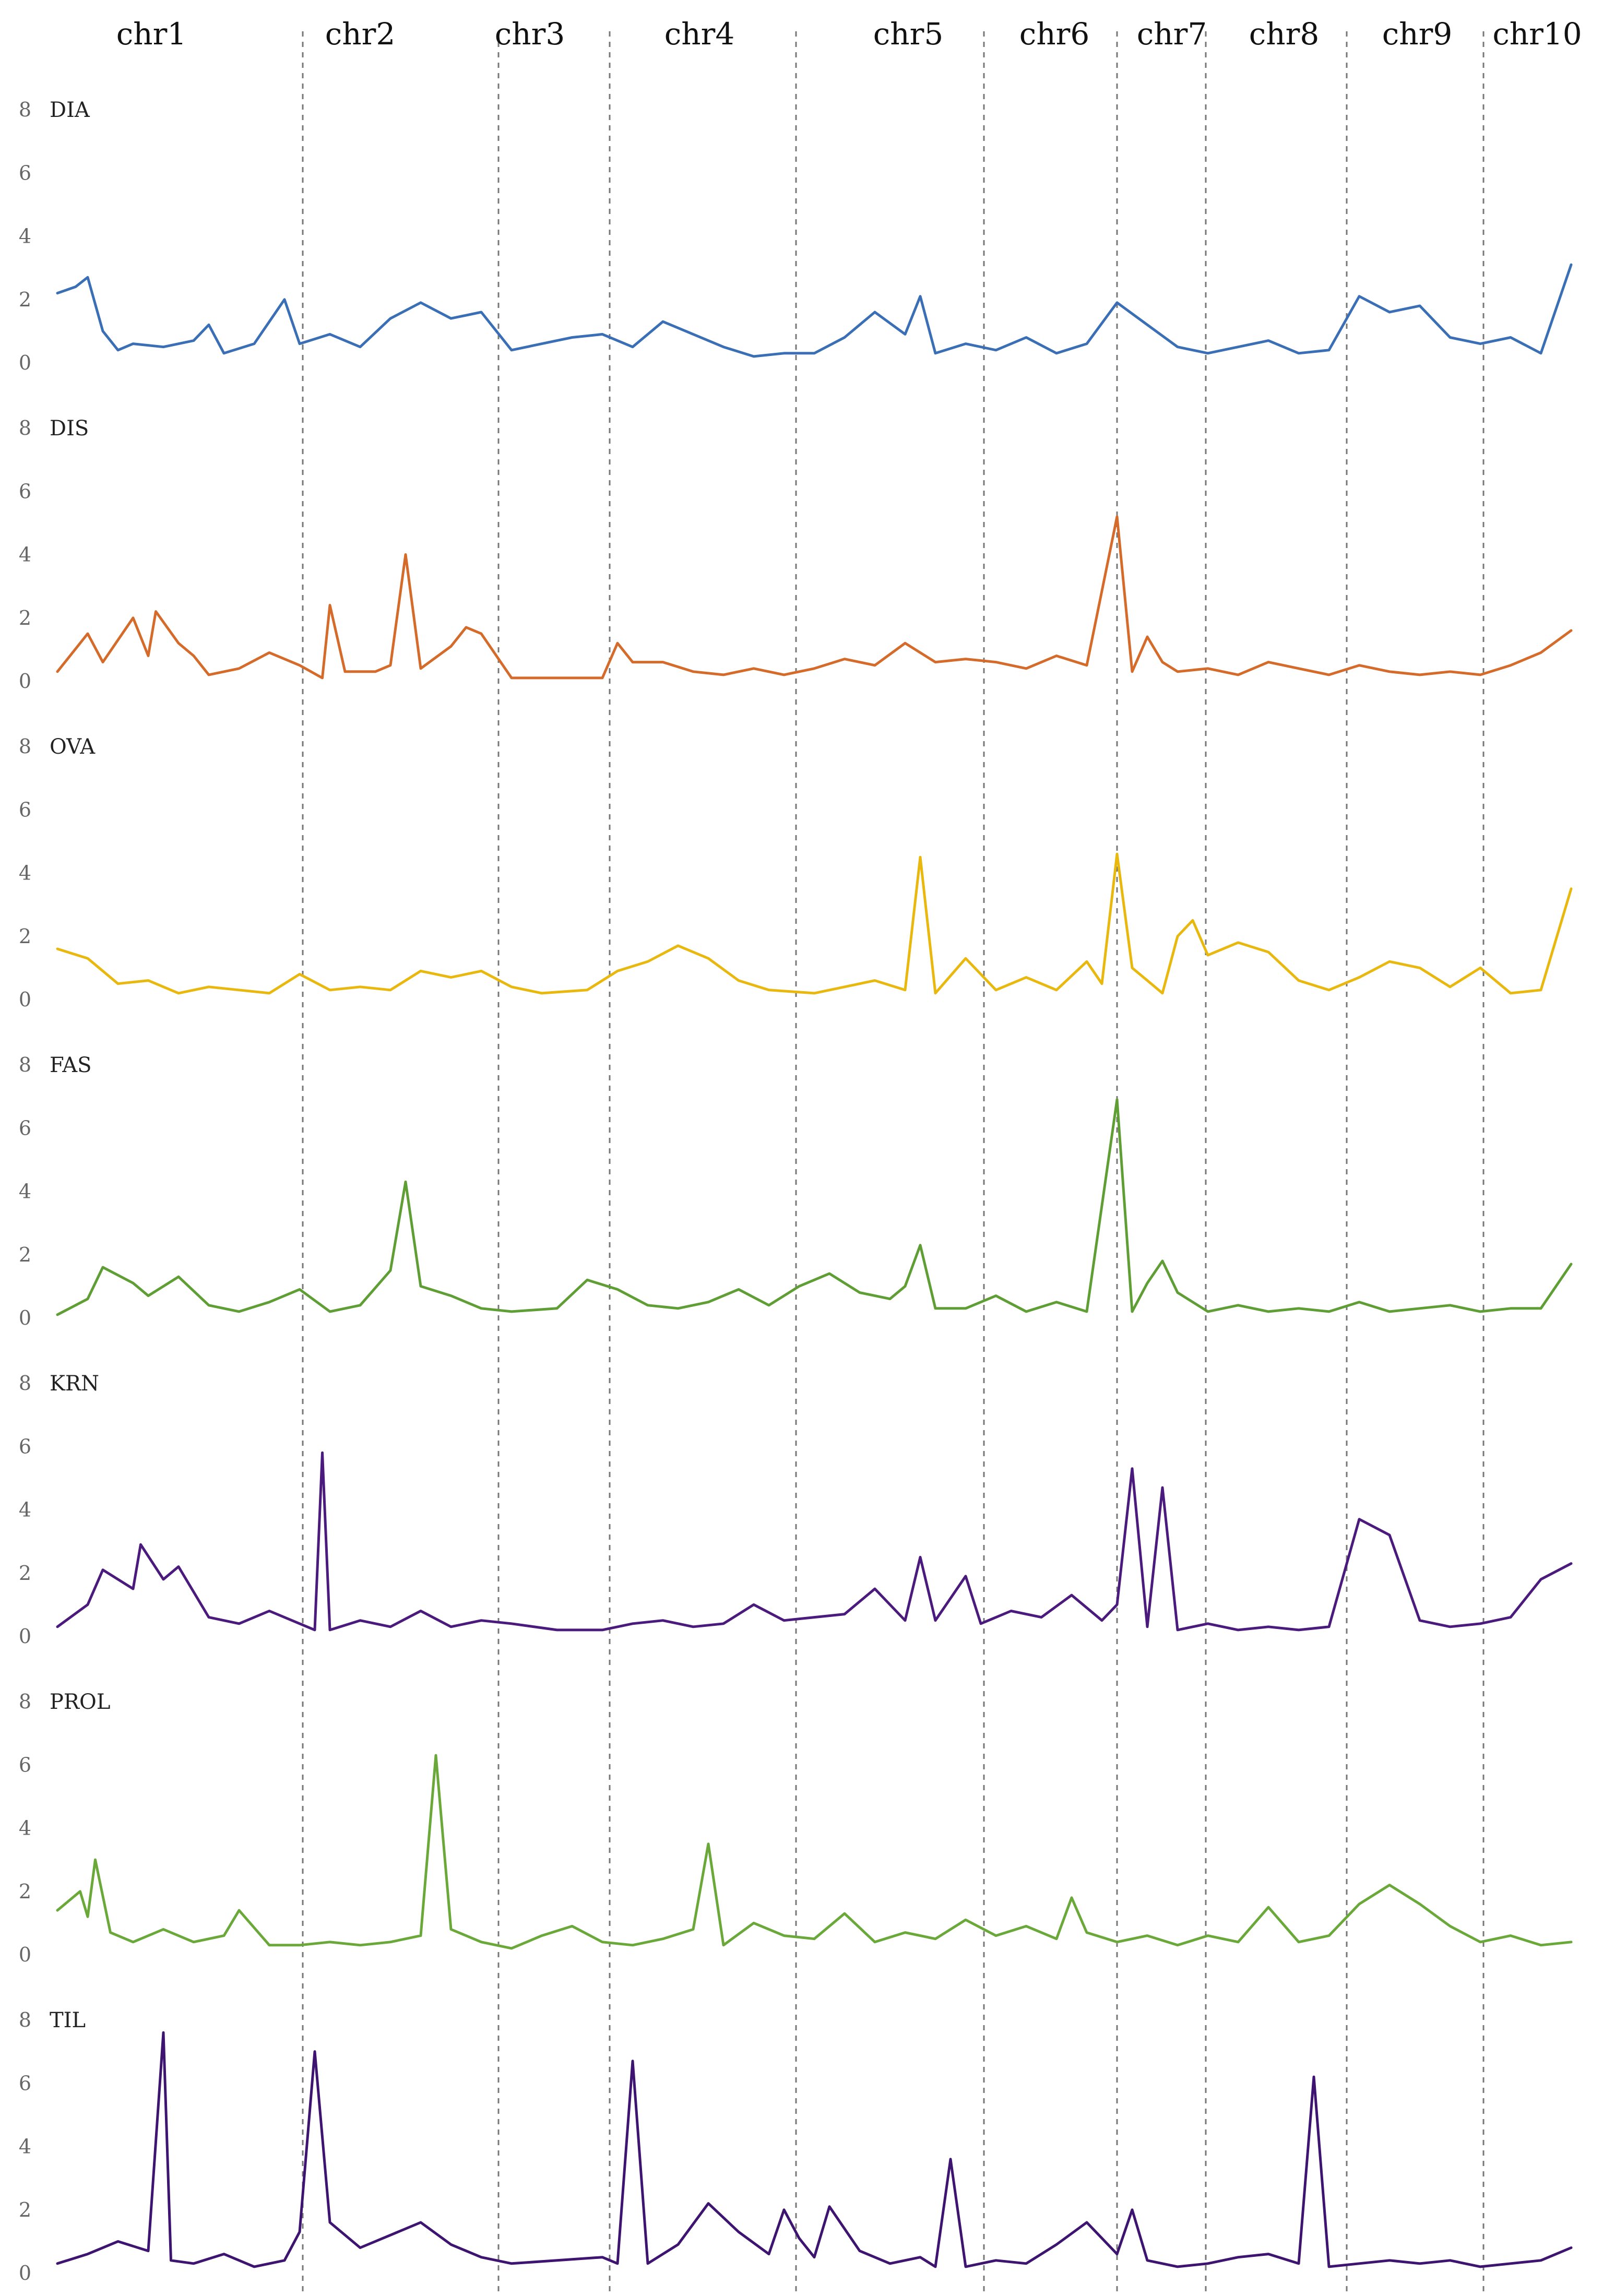 The width and height of the screenshot is (1603, 2296). What do you see at coordinates (1417, 34) in the screenshot?
I see `chromosome-label: chr9` at bounding box center [1417, 34].